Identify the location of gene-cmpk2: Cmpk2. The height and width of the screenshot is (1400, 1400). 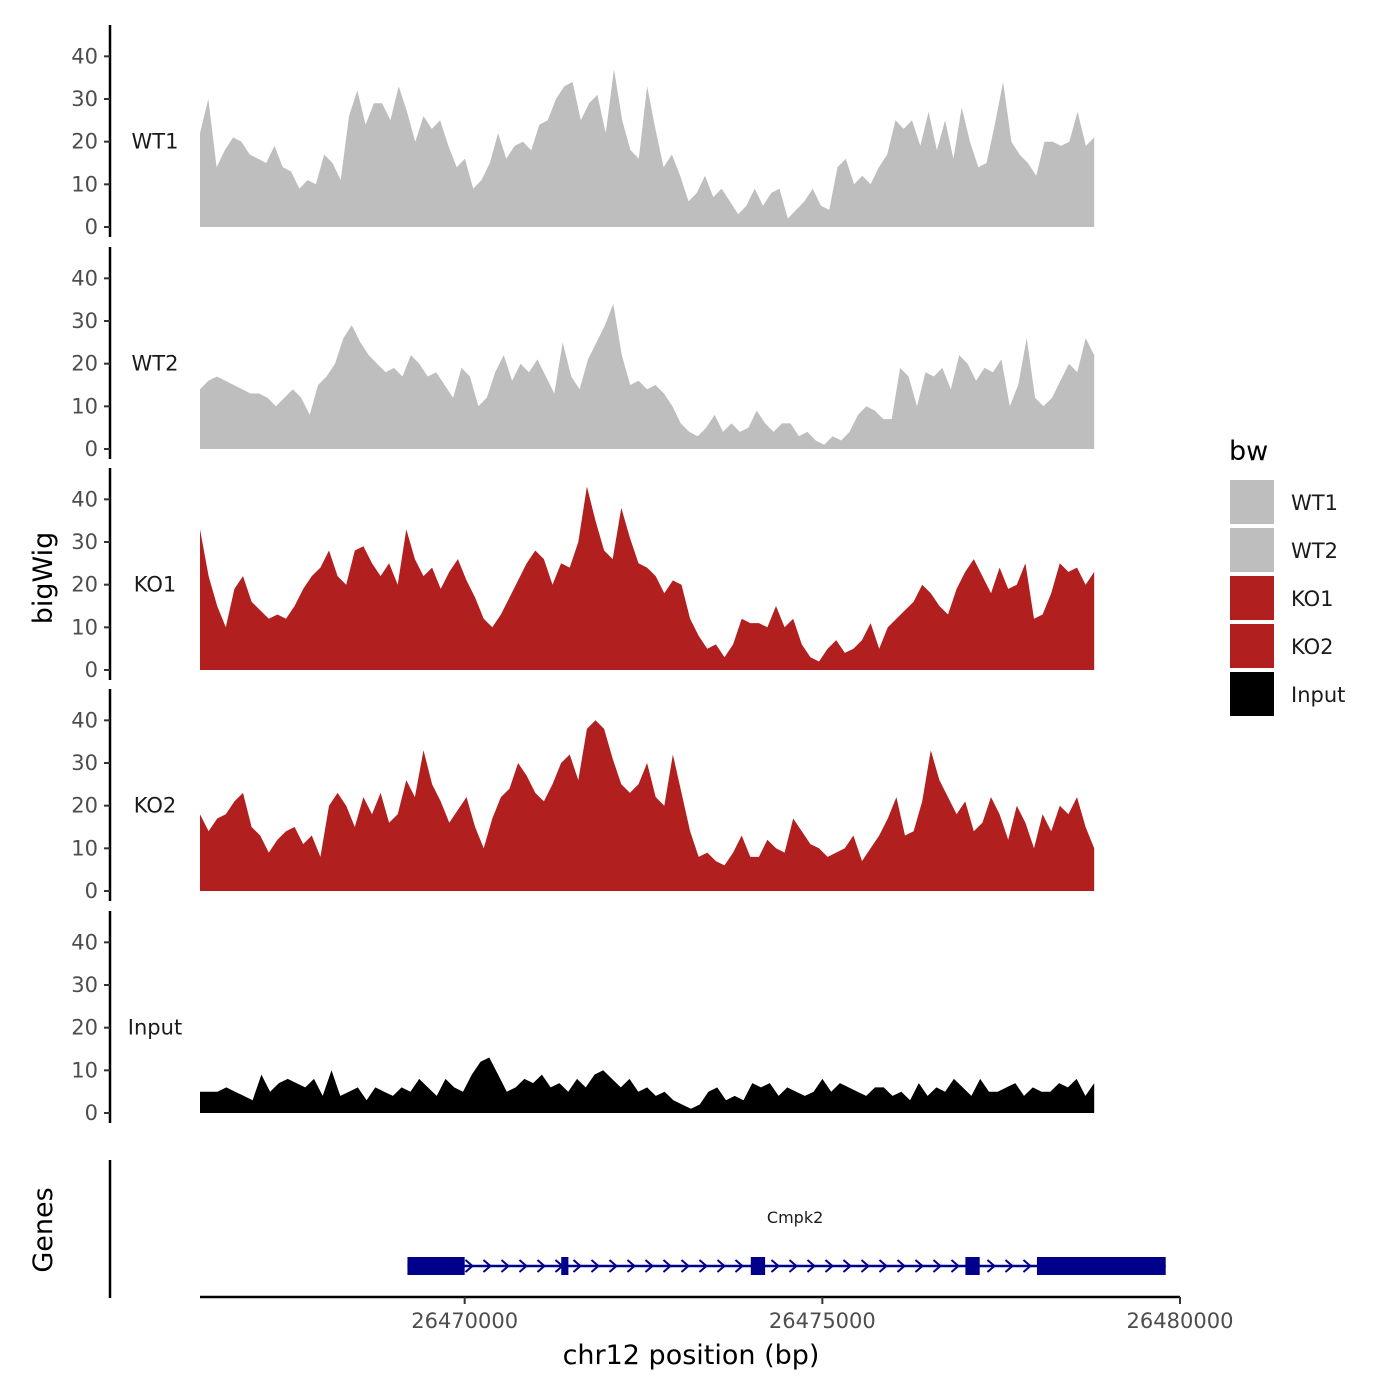
(786, 1241).